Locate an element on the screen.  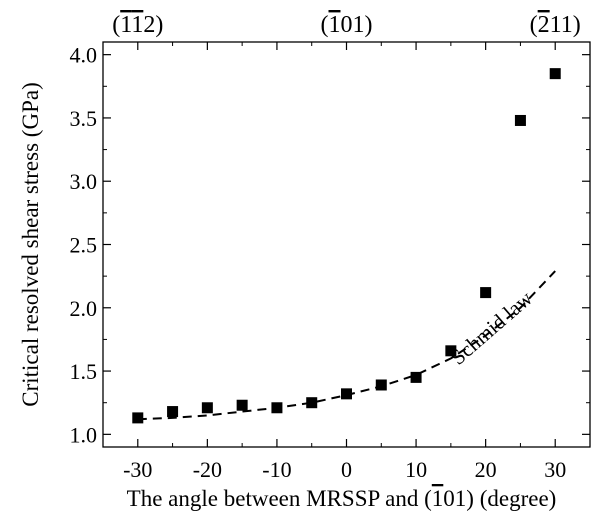
x-tick-label: -20 is located at coordinates (207, 469).